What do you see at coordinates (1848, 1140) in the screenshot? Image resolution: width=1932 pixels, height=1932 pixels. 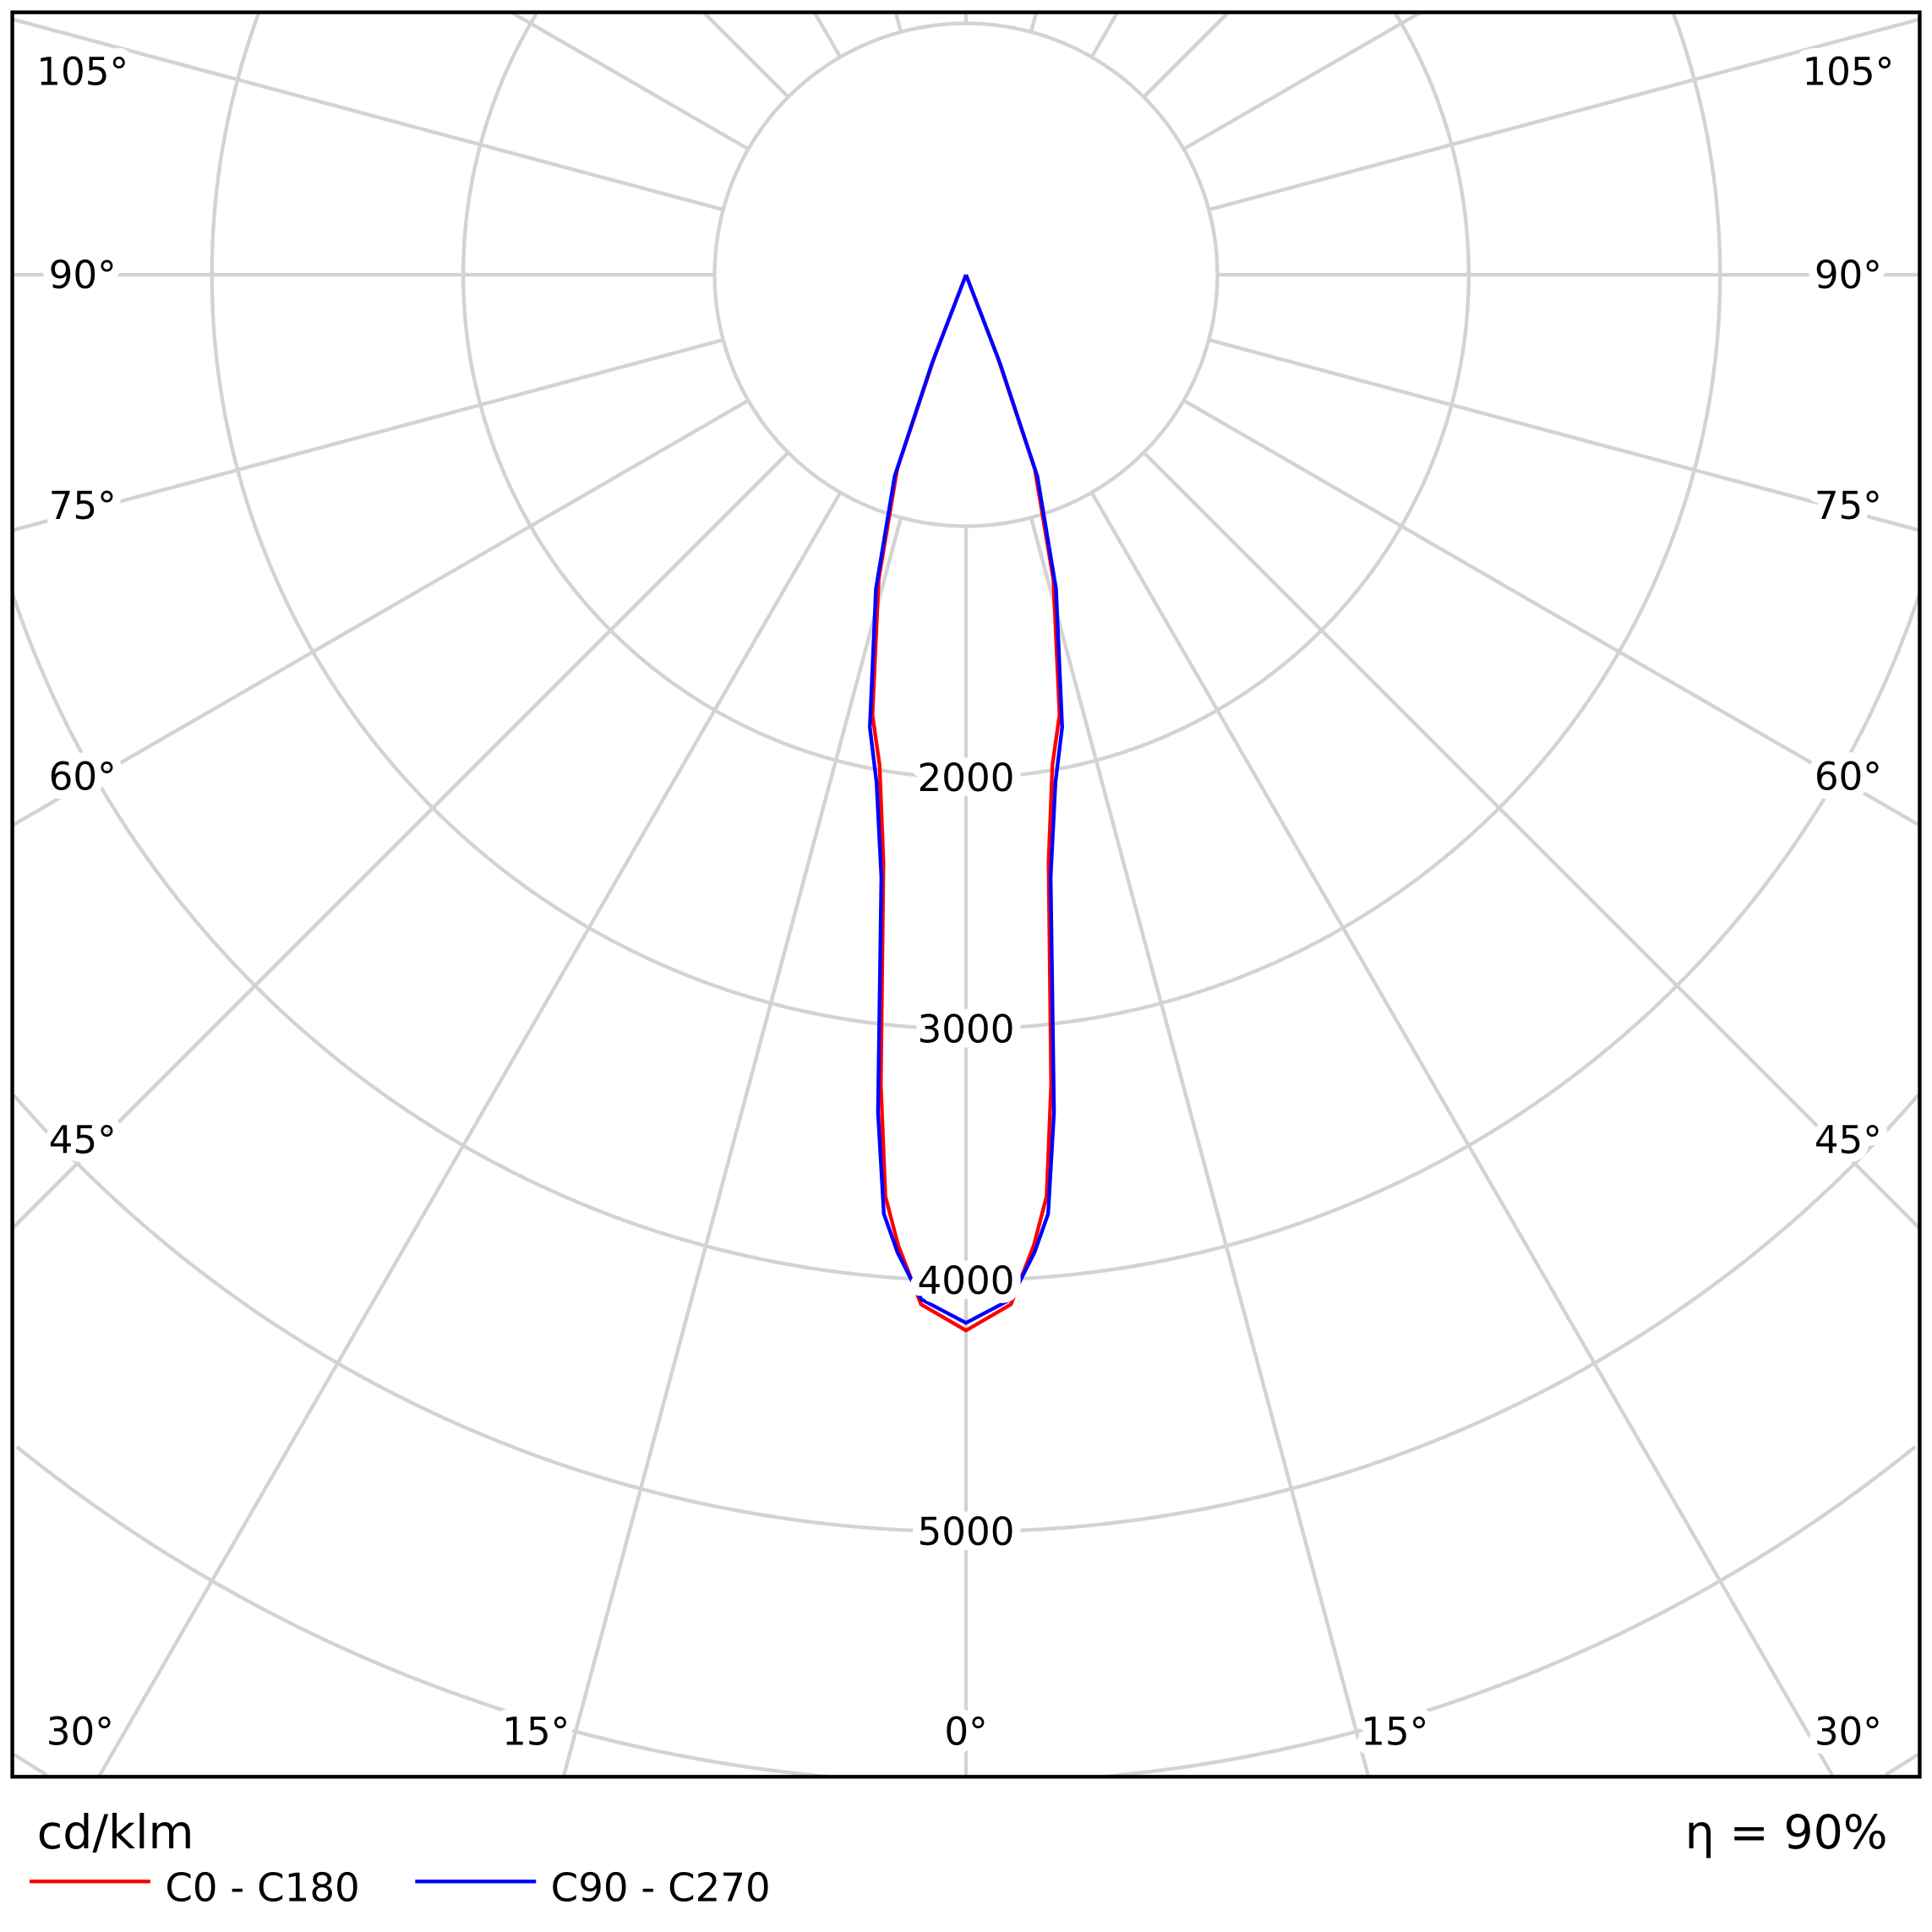 I see `angle-label-right: 45°` at bounding box center [1848, 1140].